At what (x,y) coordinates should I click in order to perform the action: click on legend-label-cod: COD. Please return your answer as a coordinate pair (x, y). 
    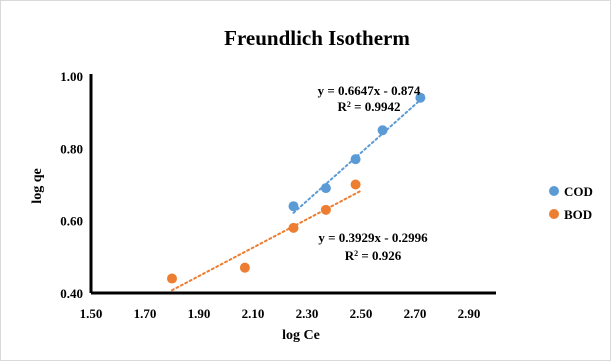
    Looking at the image, I should click on (578, 191).